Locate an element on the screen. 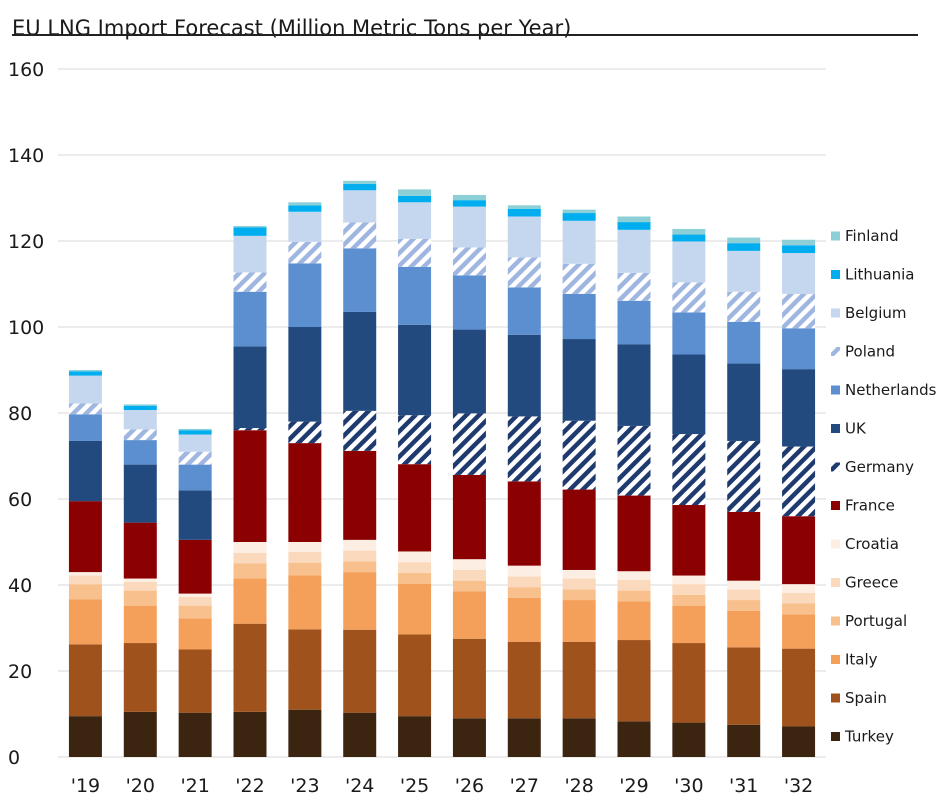 This screenshot has width=947, height=803. legend-label: Greece is located at coordinates (871, 583).